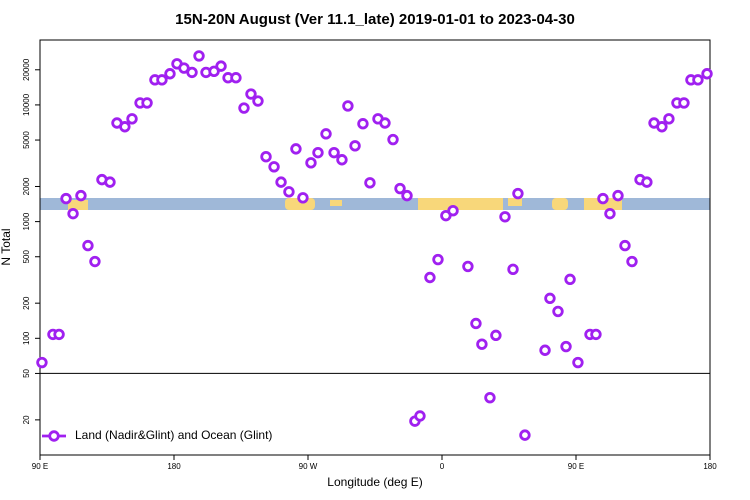  What do you see at coordinates (26, 372) in the screenshot?
I see `y-tick-label: 50` at bounding box center [26, 372].